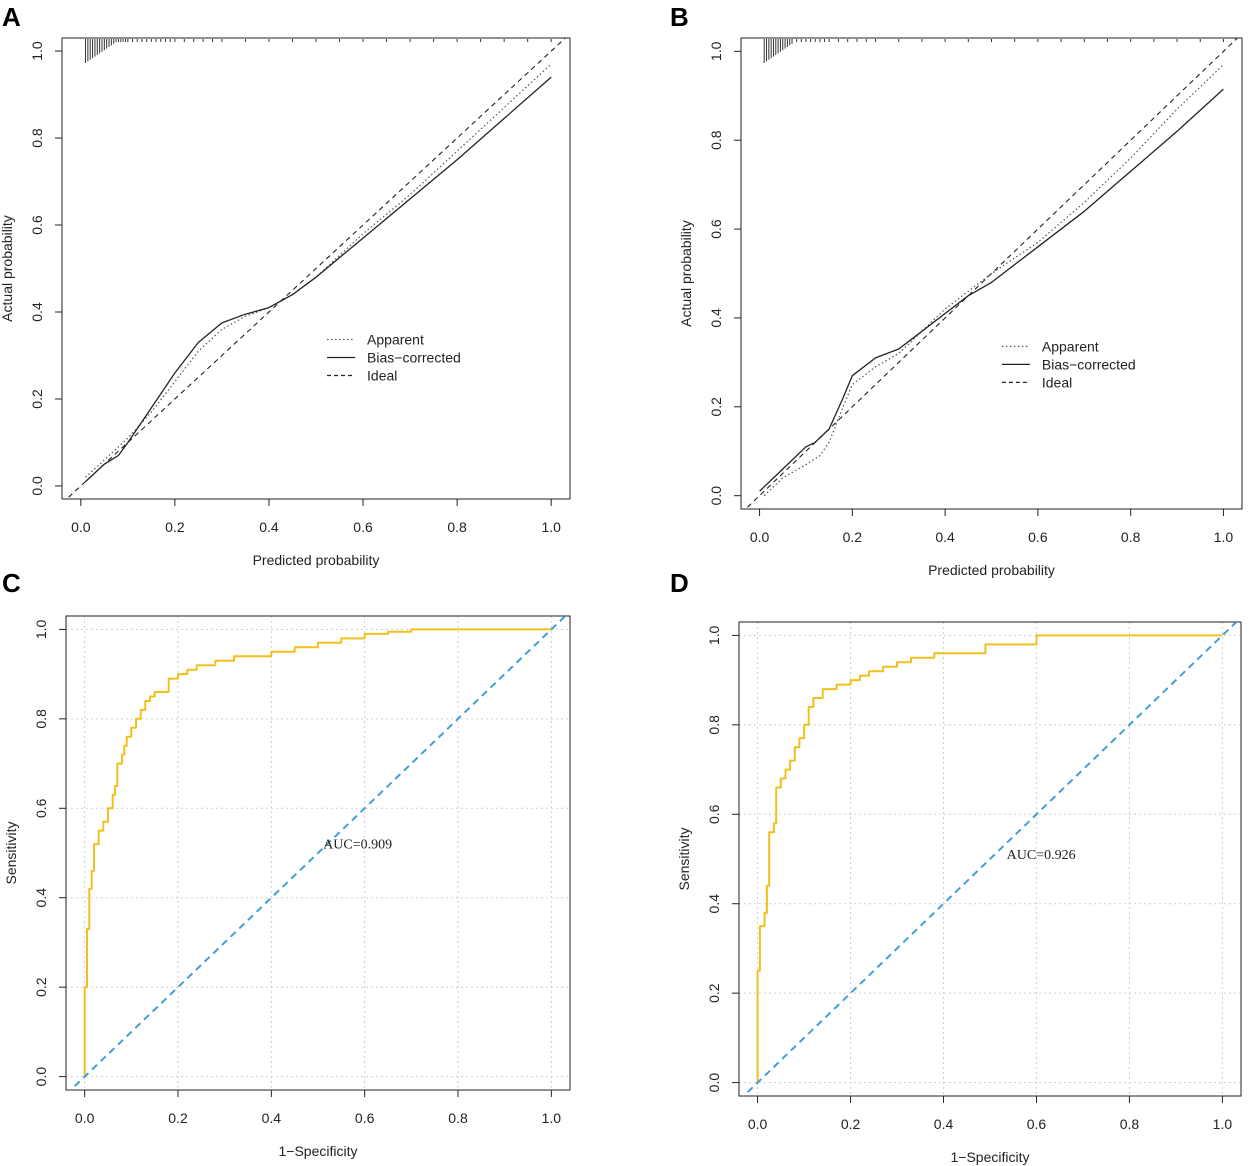  I want to click on panel-letter: D, so click(679, 583).